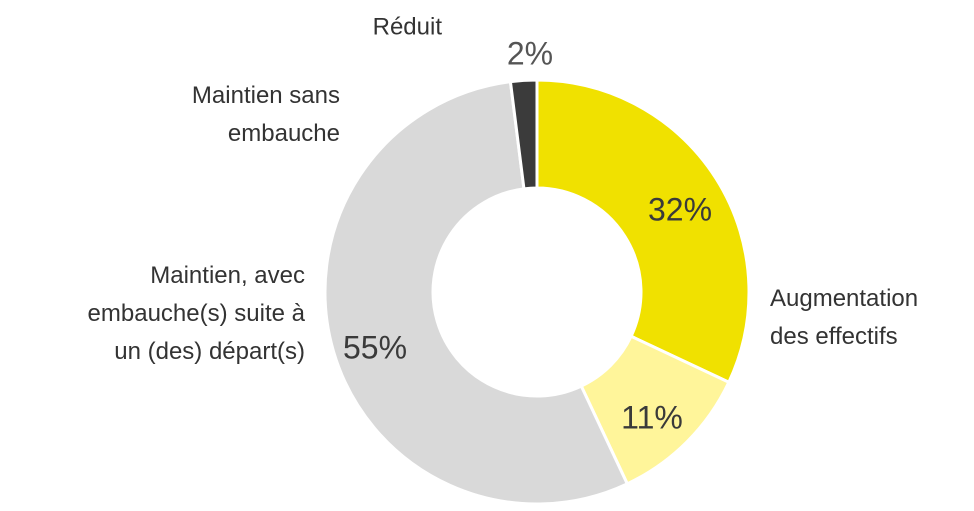  What do you see at coordinates (530, 53) in the screenshot?
I see `value-label: 2%` at bounding box center [530, 53].